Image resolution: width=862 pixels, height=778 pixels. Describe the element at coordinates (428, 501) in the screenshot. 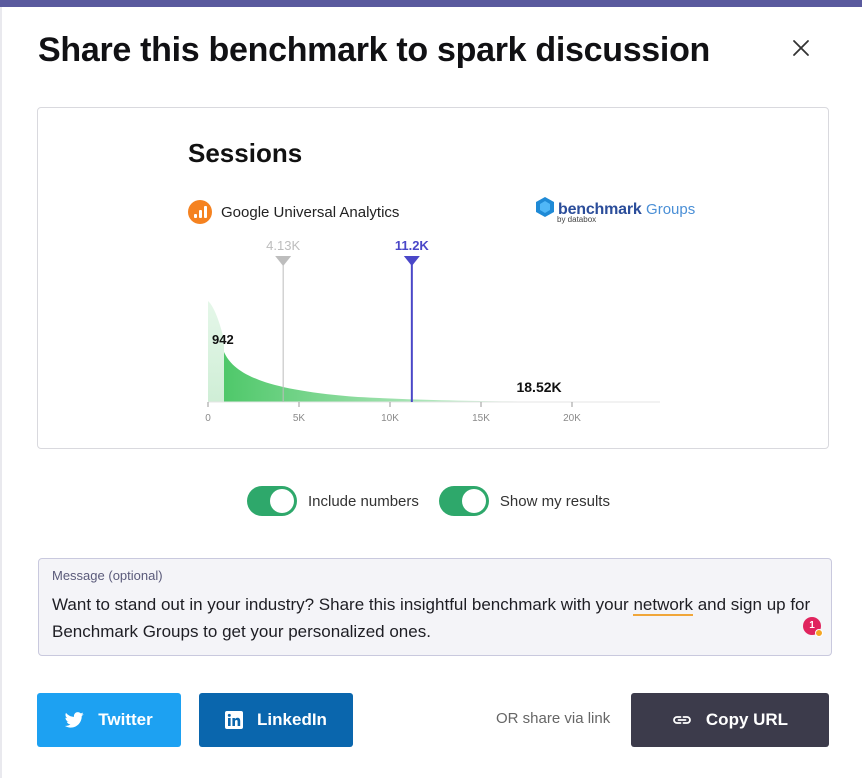

I see `share-options: Include numbers Show my results` at that location.